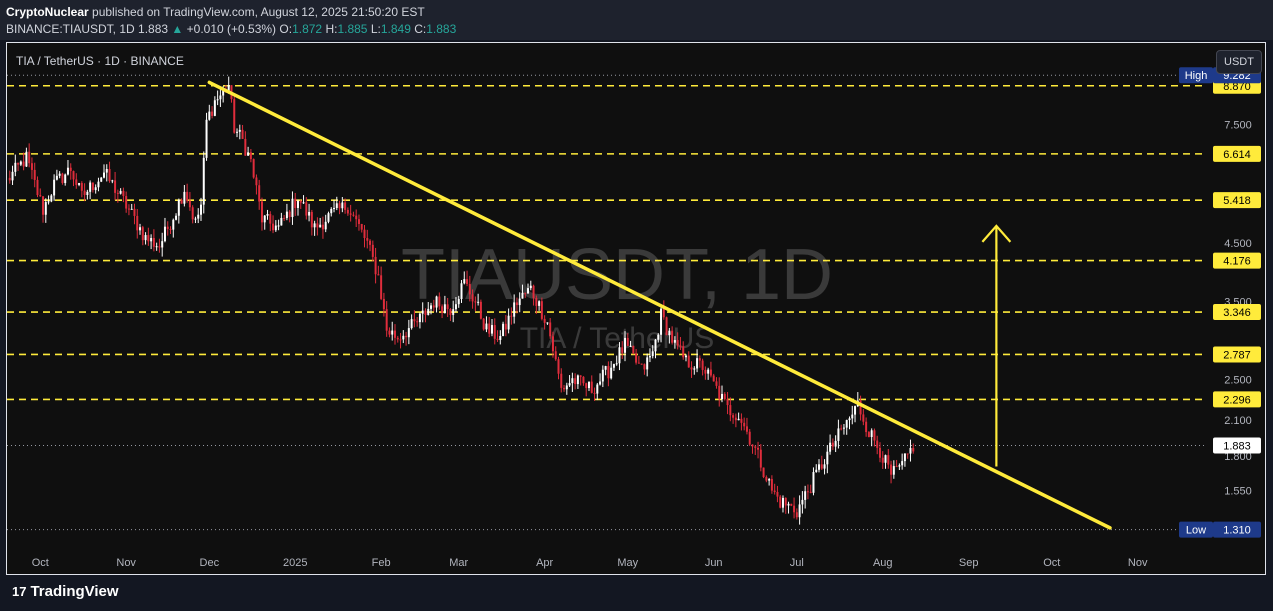 Image resolution: width=1273 pixels, height=611 pixels. I want to click on high-label: H:, so click(331, 29).